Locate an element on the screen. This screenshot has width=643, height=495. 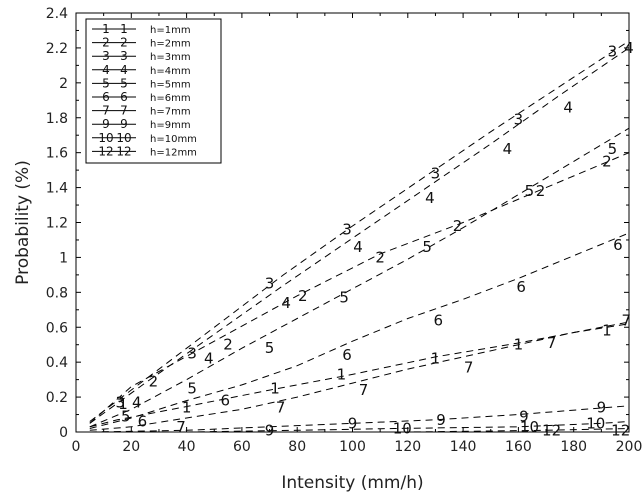
legend-entry-label: h=10mm is located at coordinates (173, 139).